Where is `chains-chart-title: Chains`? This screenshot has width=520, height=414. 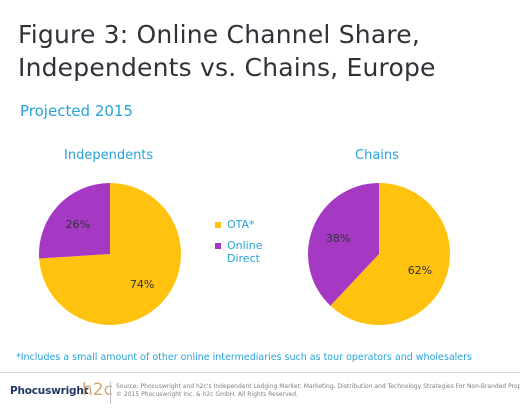 chains-chart-title: Chains is located at coordinates (377, 155).